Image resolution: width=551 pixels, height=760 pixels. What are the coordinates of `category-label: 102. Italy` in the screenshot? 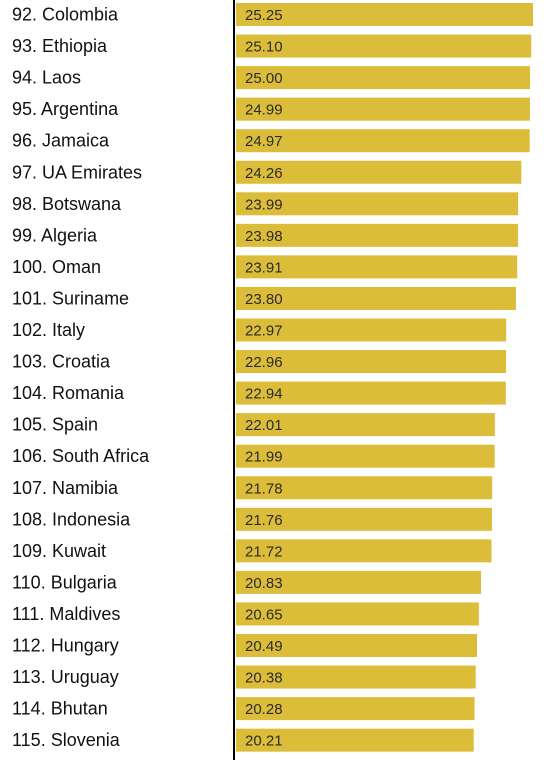 It's located at (48, 330).